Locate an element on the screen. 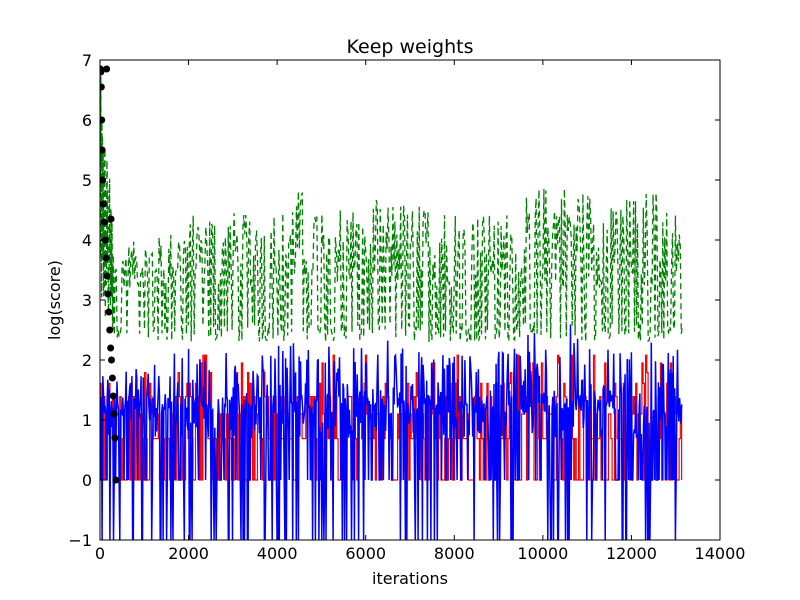 This screenshot has height=600, width=800. chart-title: Keep weights is located at coordinates (410, 47).